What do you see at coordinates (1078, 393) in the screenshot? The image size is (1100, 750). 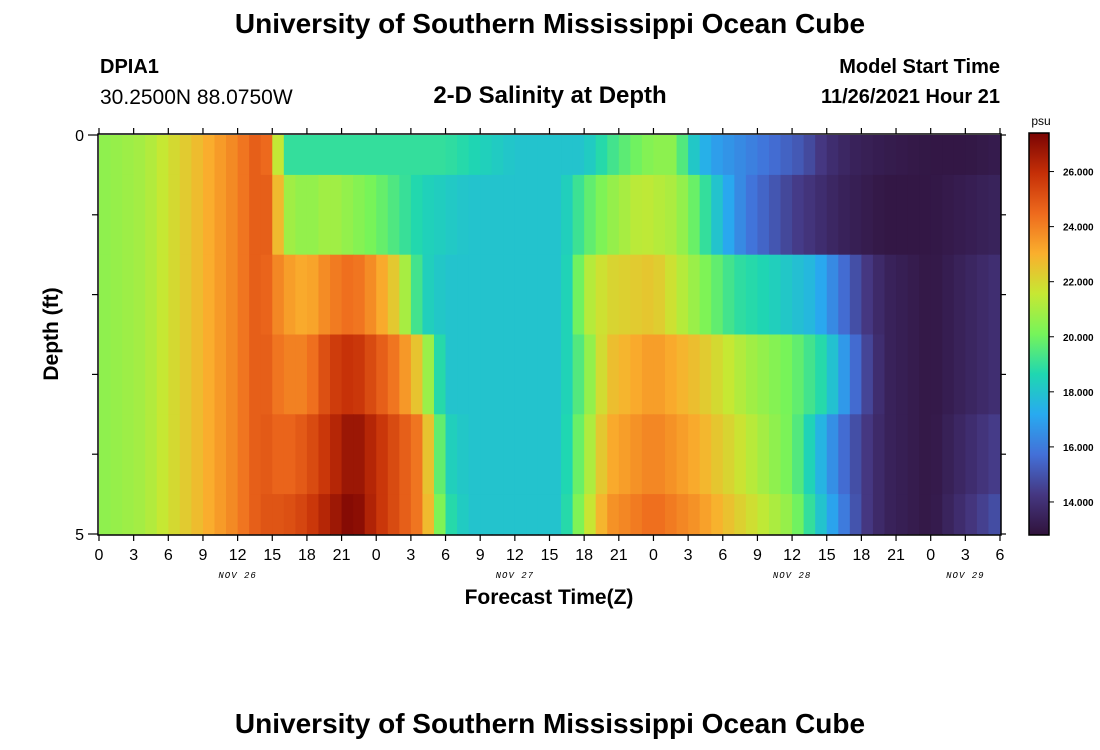 I see `colorbar-tick-label: 18.000` at bounding box center [1078, 393].